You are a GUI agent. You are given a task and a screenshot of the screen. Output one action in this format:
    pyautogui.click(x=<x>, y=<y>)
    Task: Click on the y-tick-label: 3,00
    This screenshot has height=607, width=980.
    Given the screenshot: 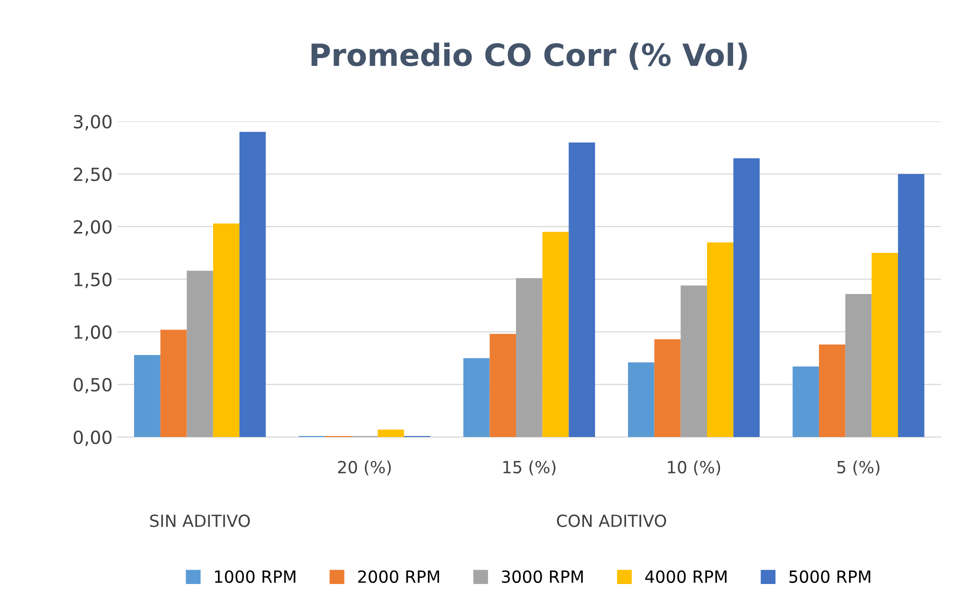 What is the action you would take?
    pyautogui.click(x=93, y=122)
    